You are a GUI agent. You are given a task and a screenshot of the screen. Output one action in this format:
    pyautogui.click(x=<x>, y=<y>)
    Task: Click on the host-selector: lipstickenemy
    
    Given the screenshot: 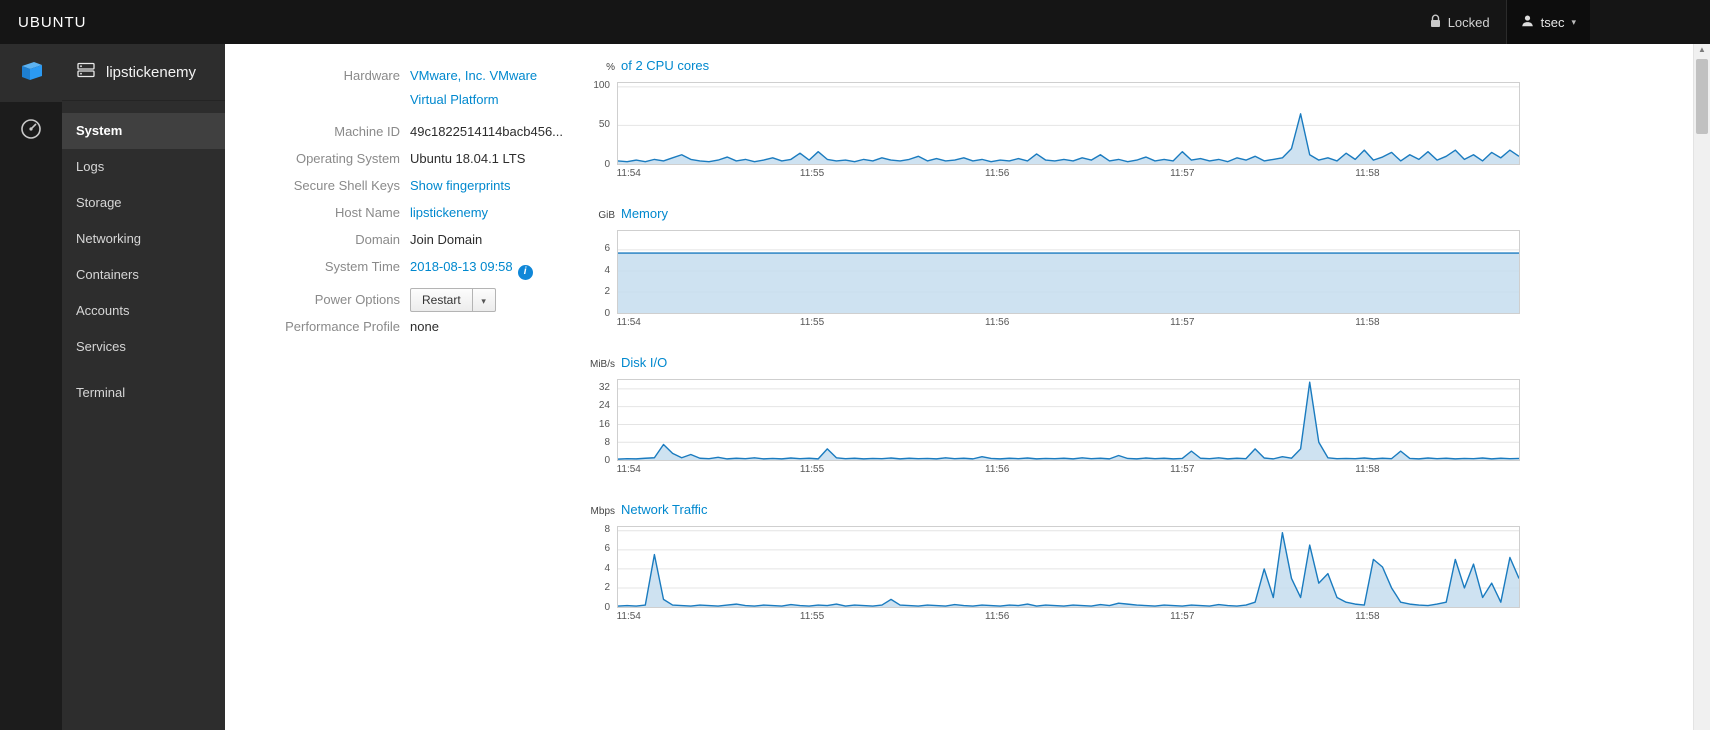 What is the action you would take?
    pyautogui.click(x=143, y=72)
    